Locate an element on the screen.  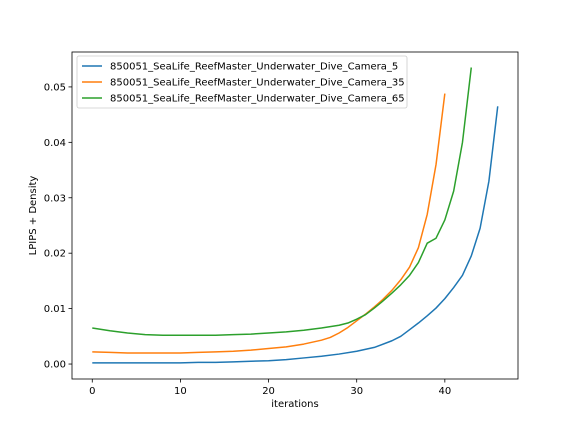
y-tick-label: 0.05 is located at coordinates (55, 87).